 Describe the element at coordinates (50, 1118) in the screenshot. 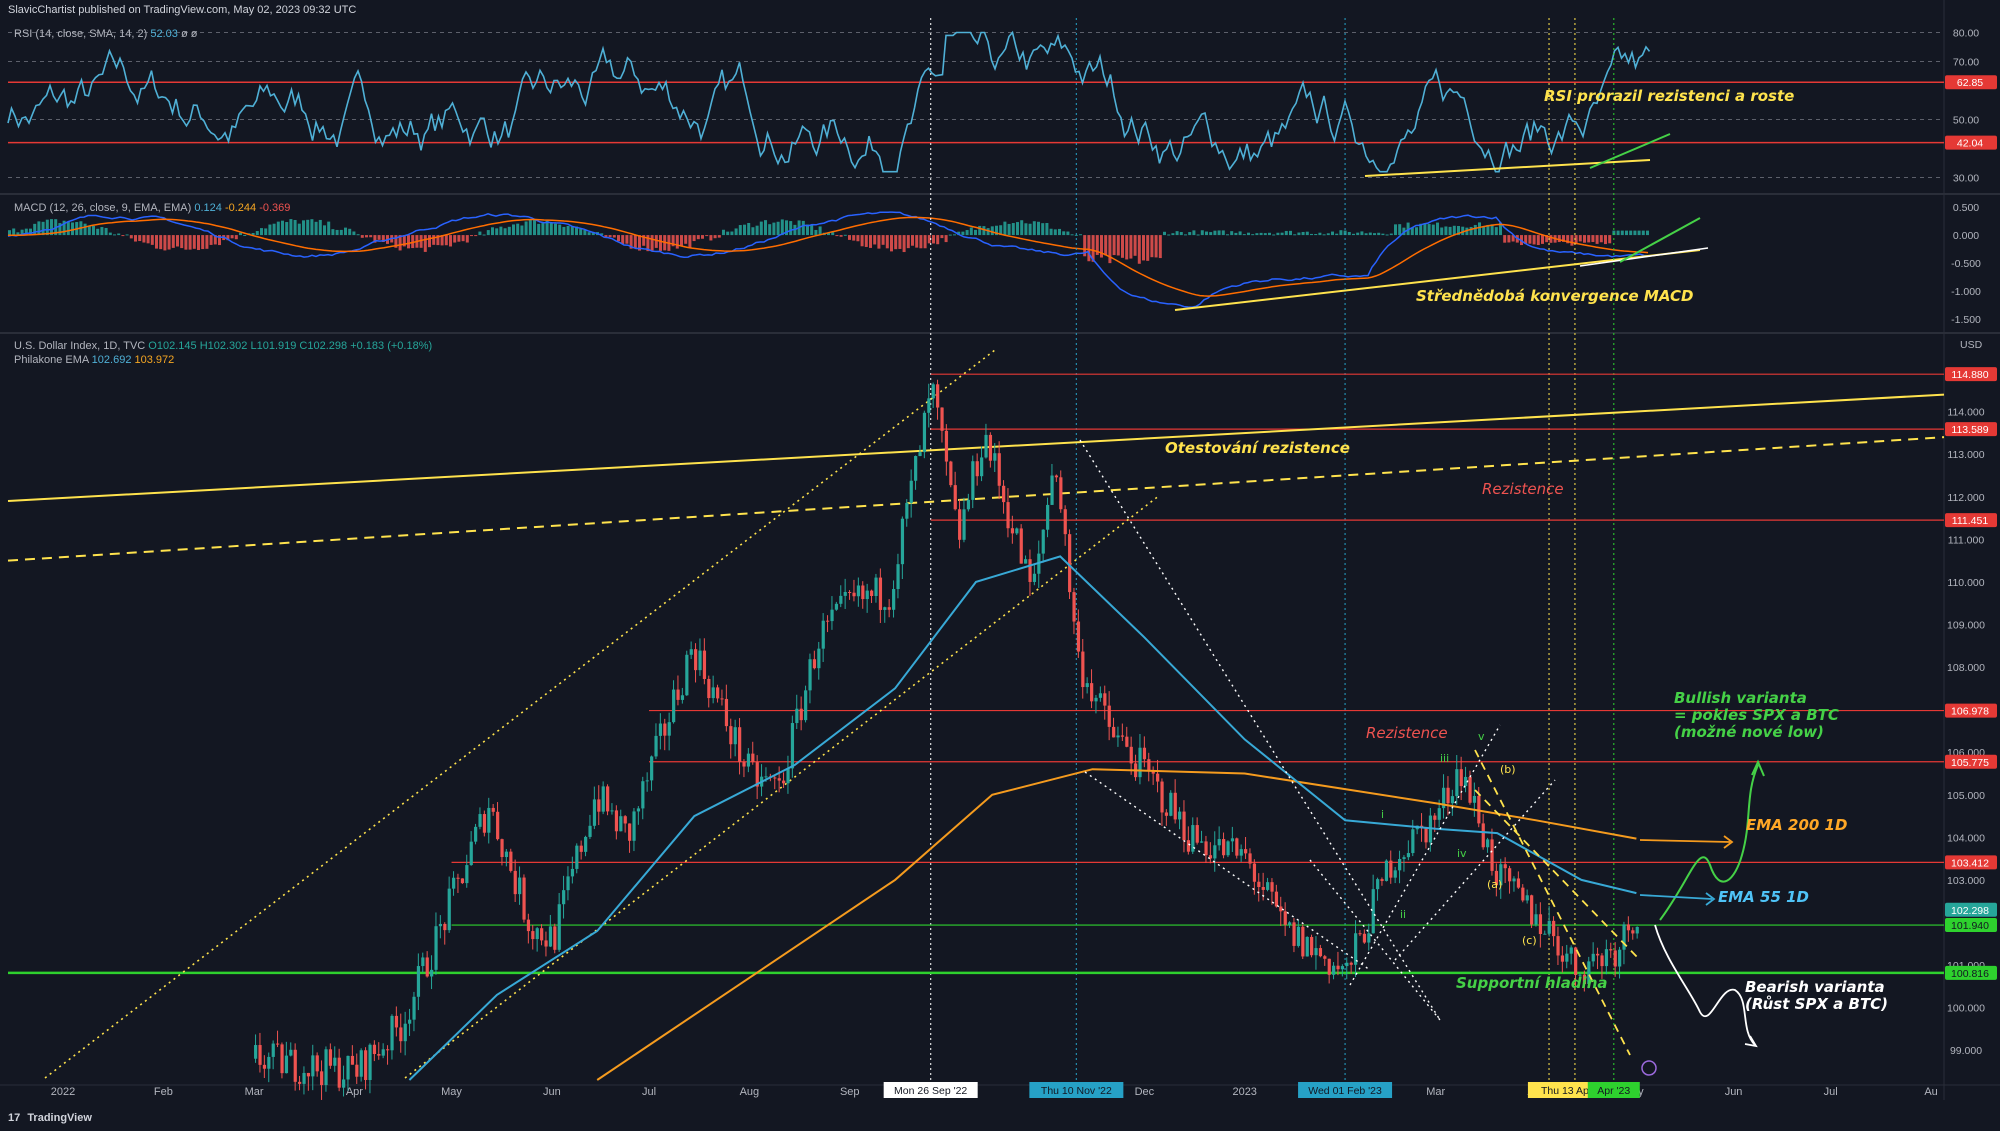

I see `footer-brand: 17 TradingView` at that location.